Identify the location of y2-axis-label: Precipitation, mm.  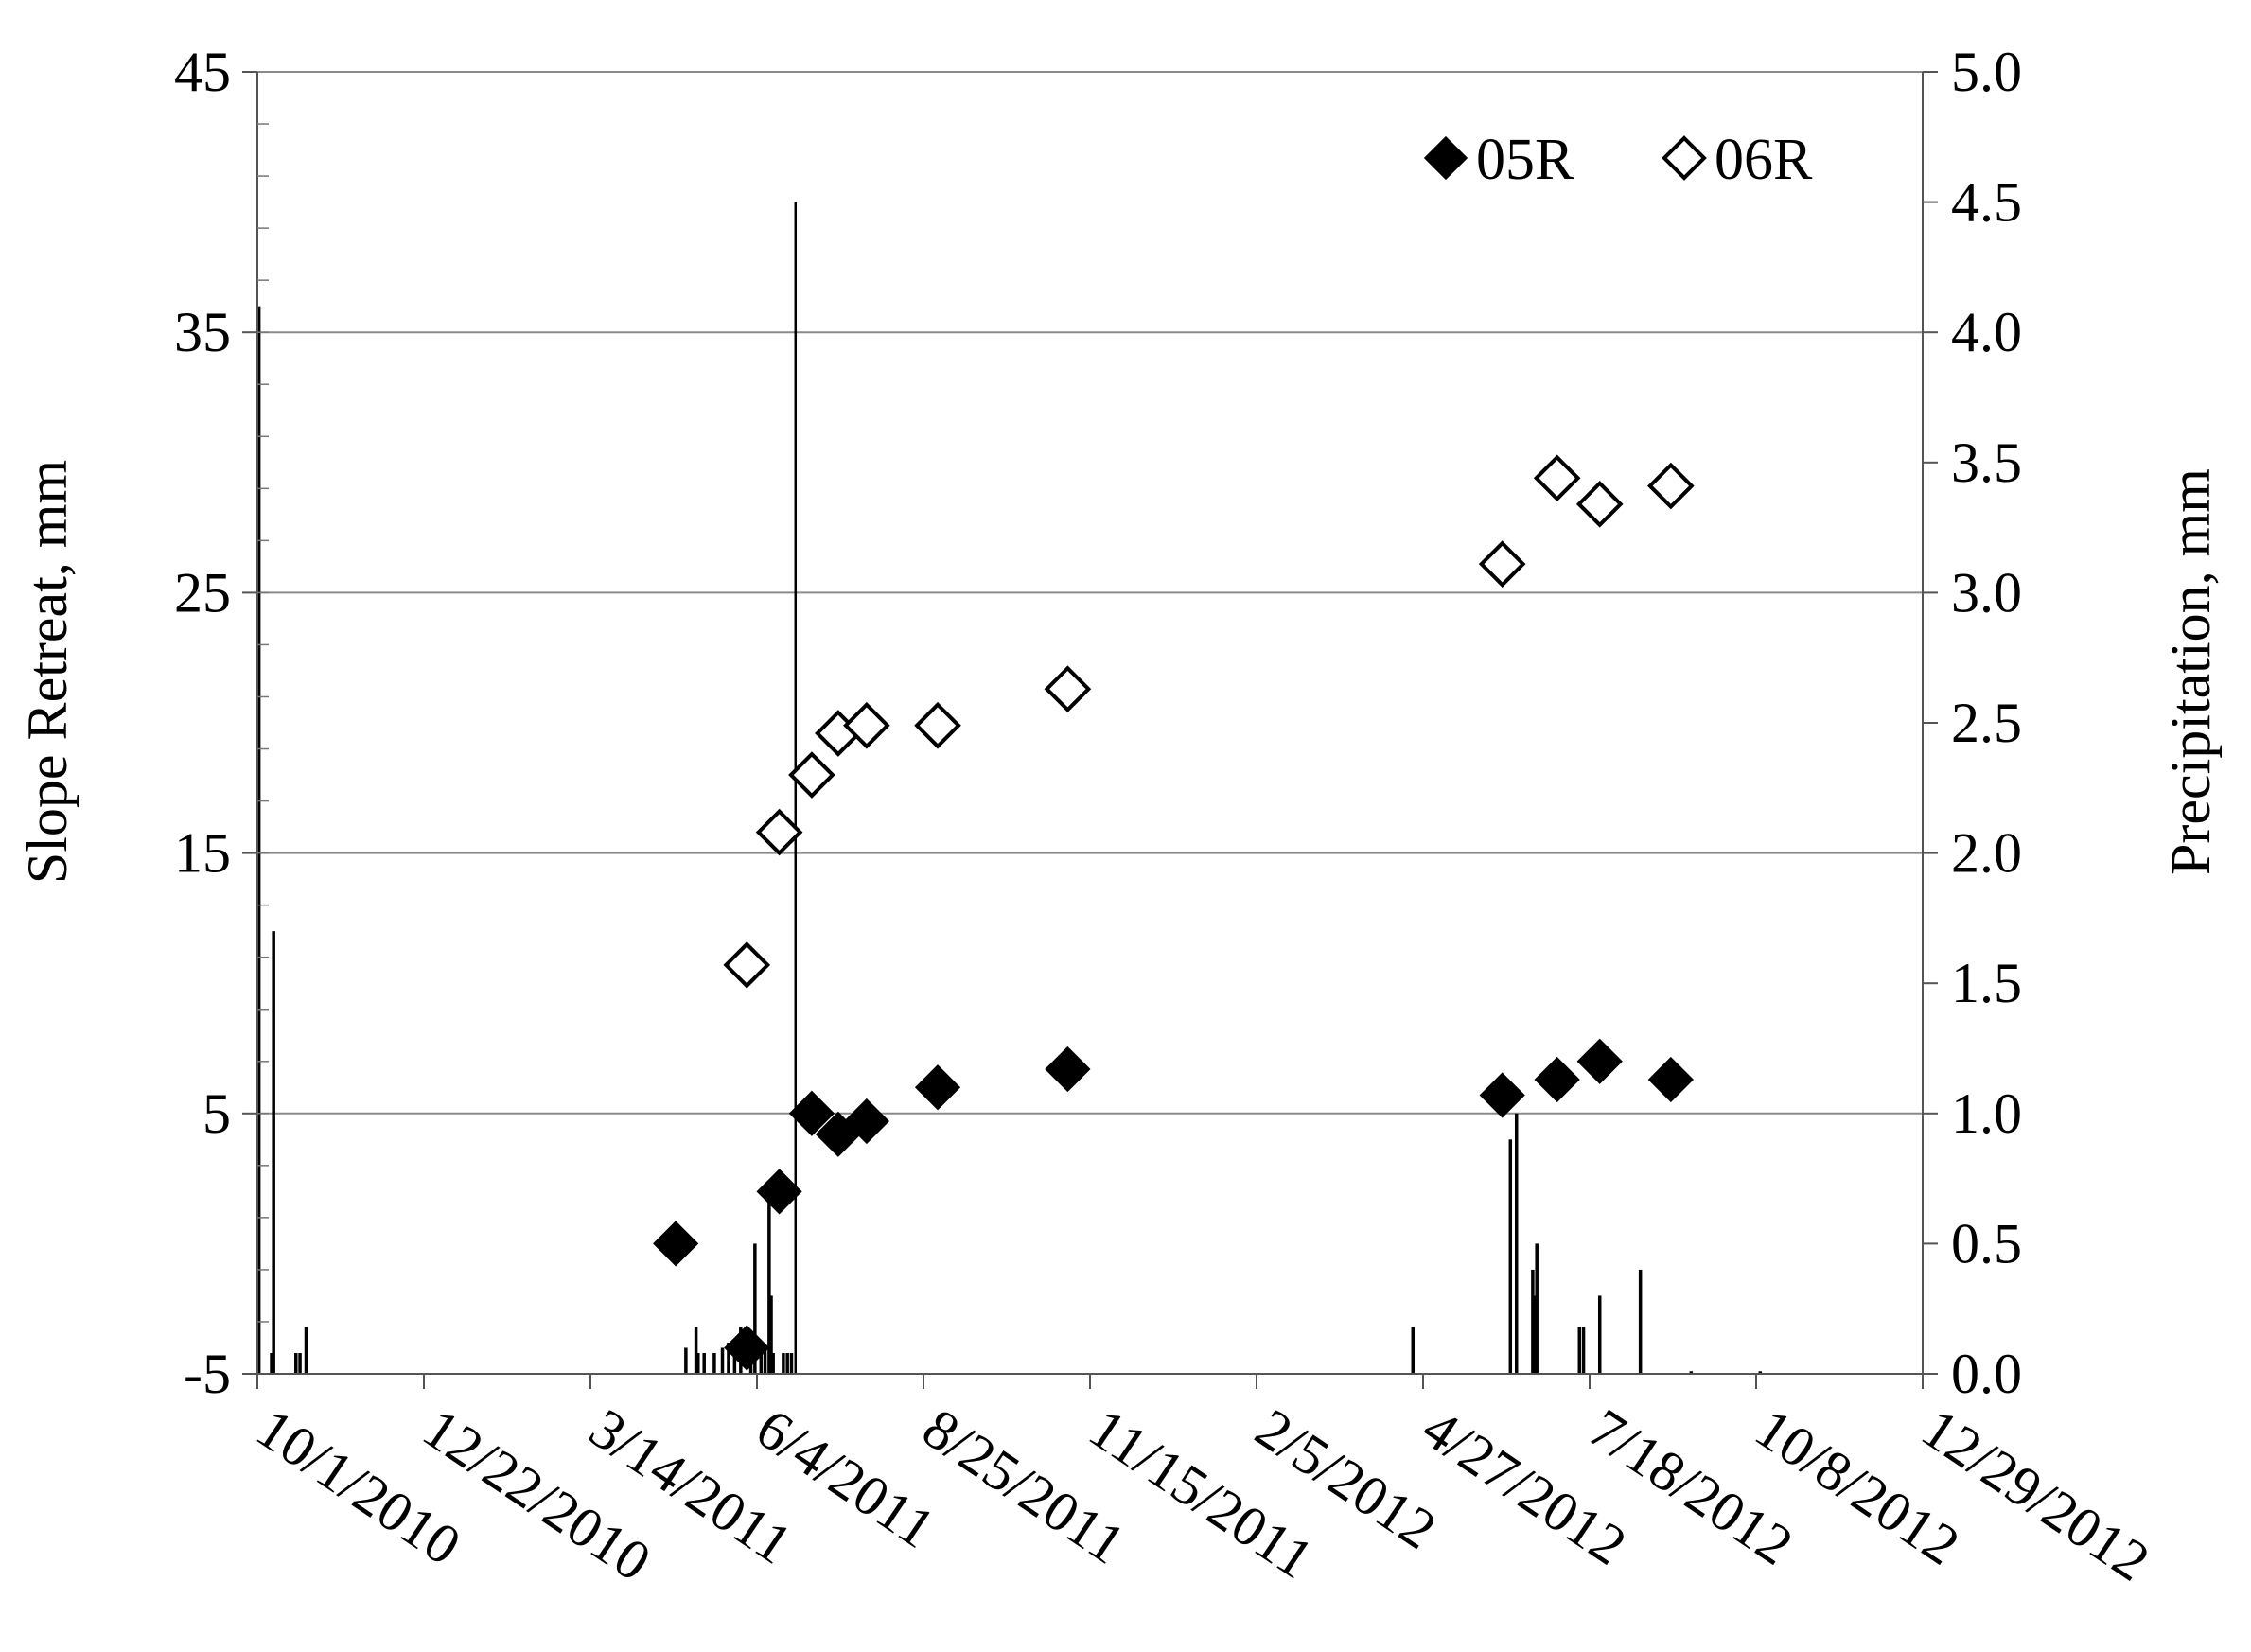
(2190, 671).